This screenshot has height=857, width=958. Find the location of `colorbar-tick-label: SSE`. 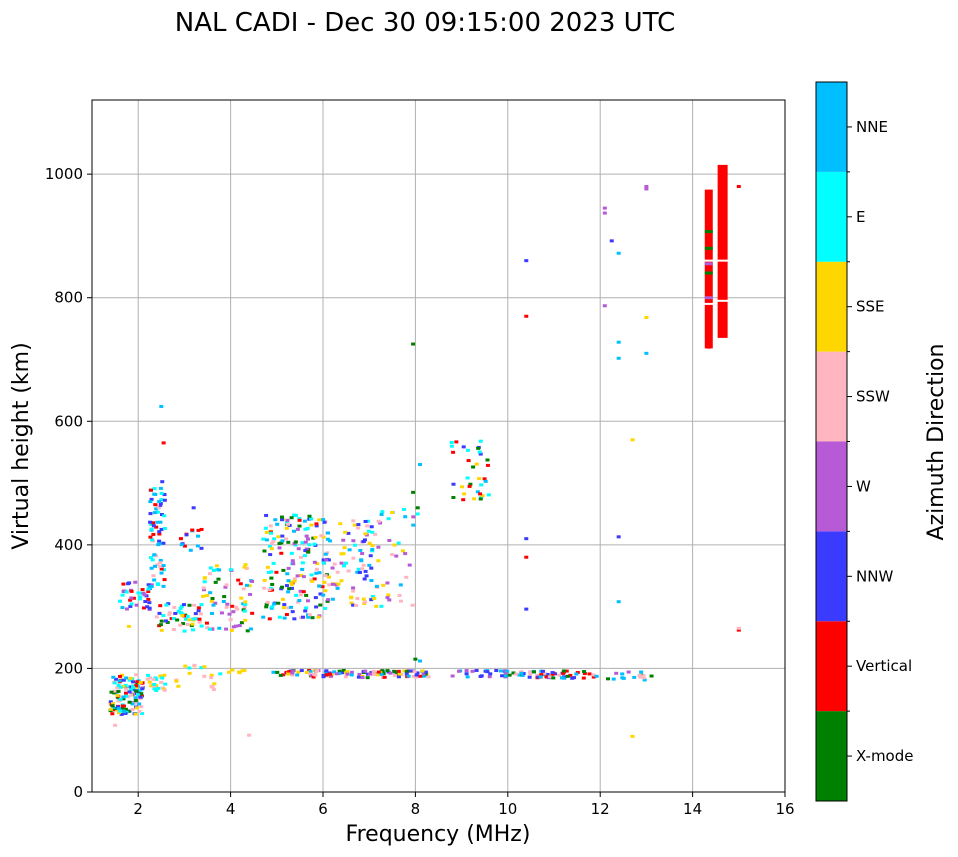

colorbar-tick-label: SSE is located at coordinates (870, 307).